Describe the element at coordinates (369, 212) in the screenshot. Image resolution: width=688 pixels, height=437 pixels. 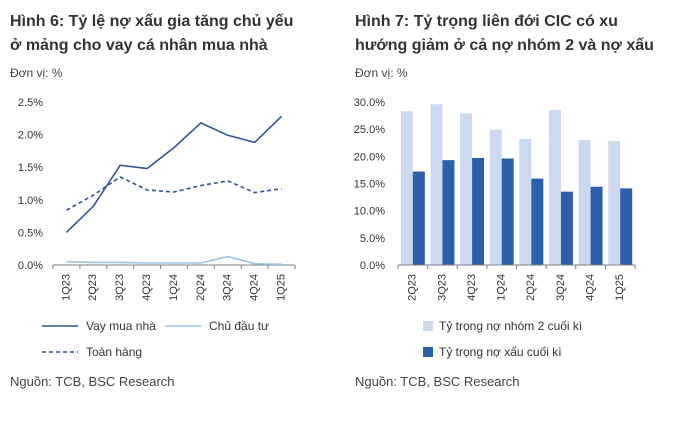
I see `y-tick-label: 10.0%` at that location.